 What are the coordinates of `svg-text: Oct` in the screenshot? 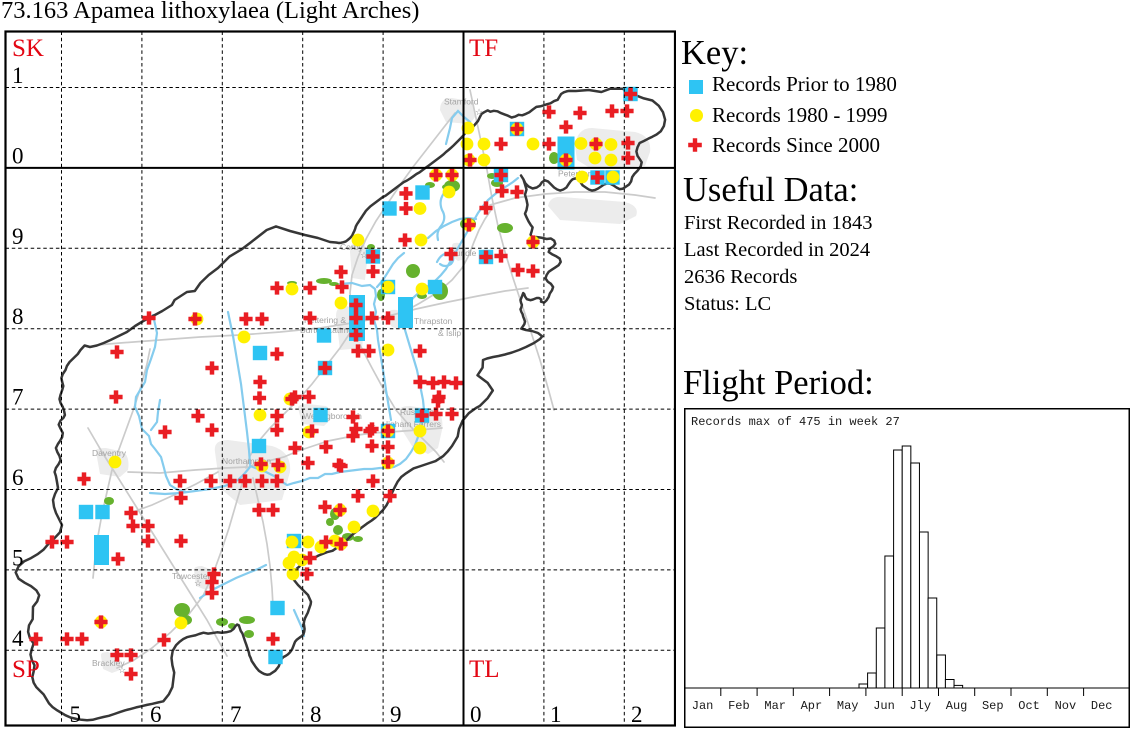 It's located at (1029, 706).